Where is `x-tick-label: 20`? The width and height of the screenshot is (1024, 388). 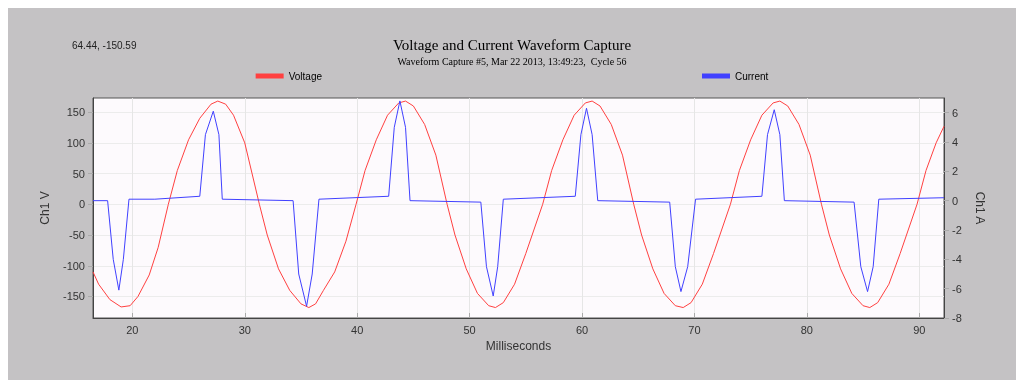
x-tick-label: 20 is located at coordinates (132, 329).